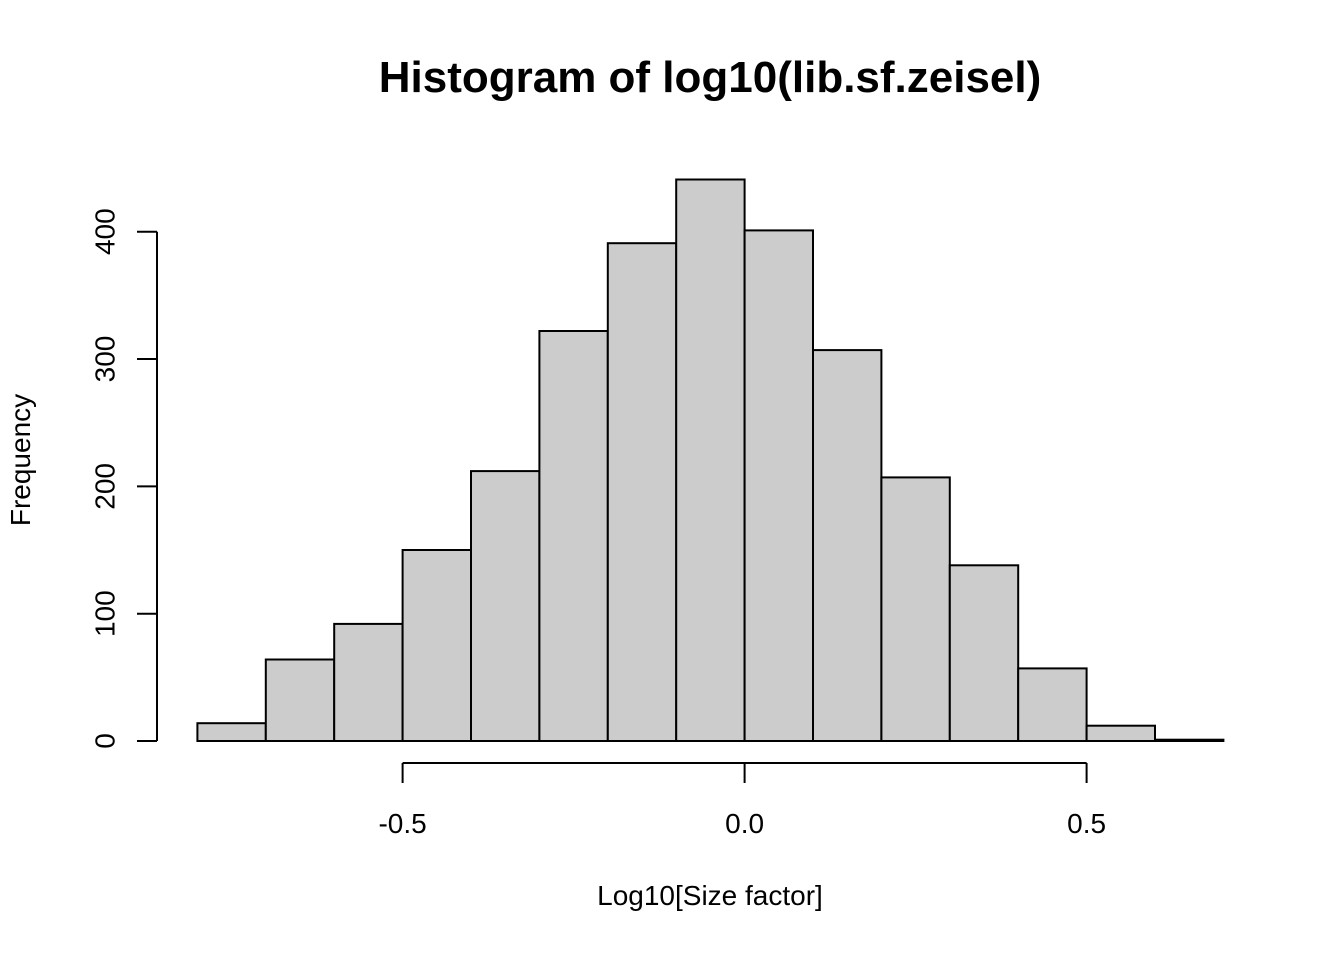  What do you see at coordinates (105, 613) in the screenshot?
I see `y-tick-label: 100` at bounding box center [105, 613].